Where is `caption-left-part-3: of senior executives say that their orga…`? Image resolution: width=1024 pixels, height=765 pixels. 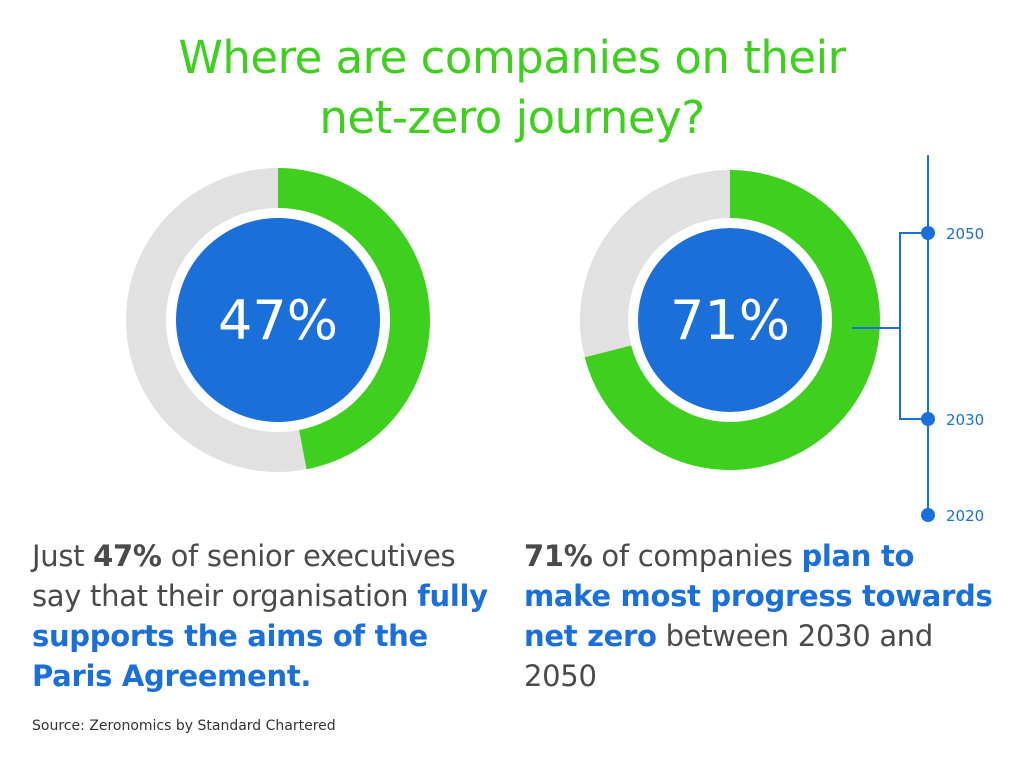
caption-left-part-3: of senior executives say that their orga… is located at coordinates (244, 576).